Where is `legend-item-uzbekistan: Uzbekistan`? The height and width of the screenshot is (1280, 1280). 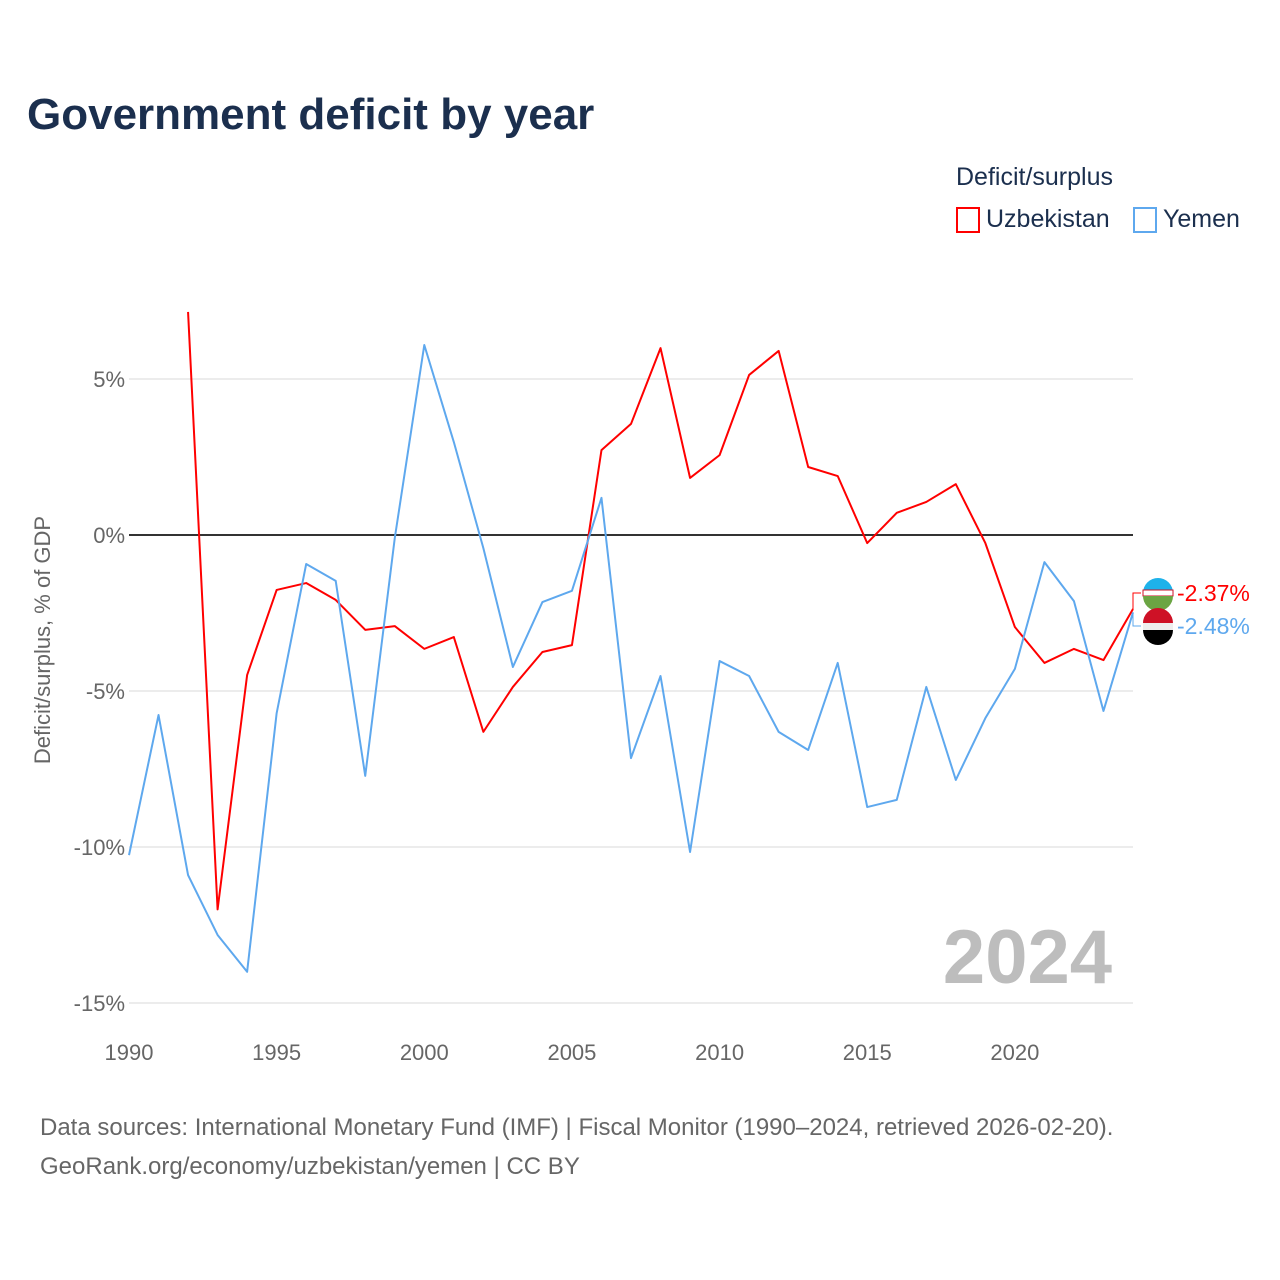
legend-item-uzbekistan: Uzbekistan is located at coordinates (1033, 219).